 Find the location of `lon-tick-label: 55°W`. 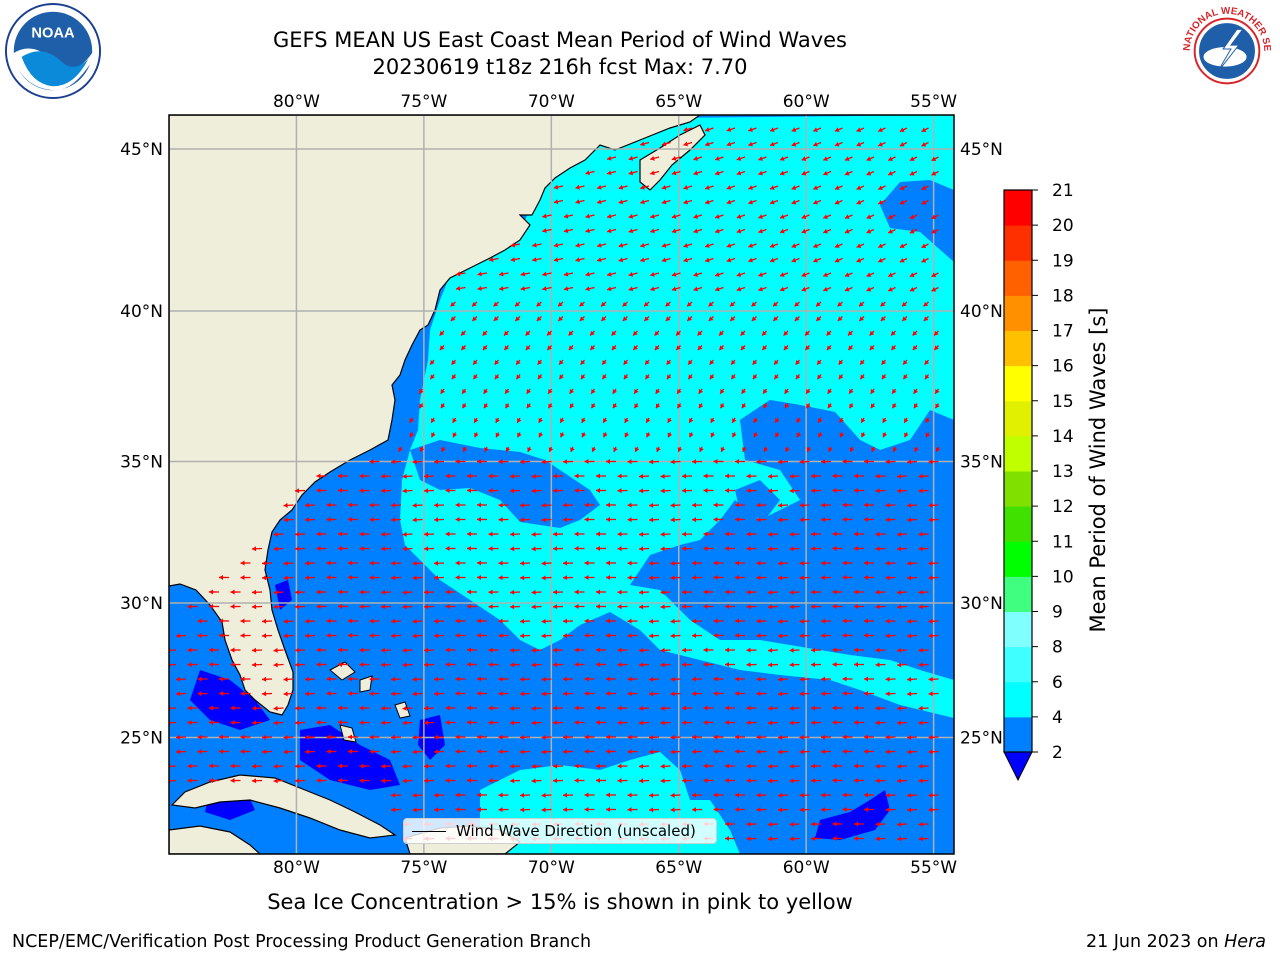

lon-tick-label: 55°W is located at coordinates (933, 868).